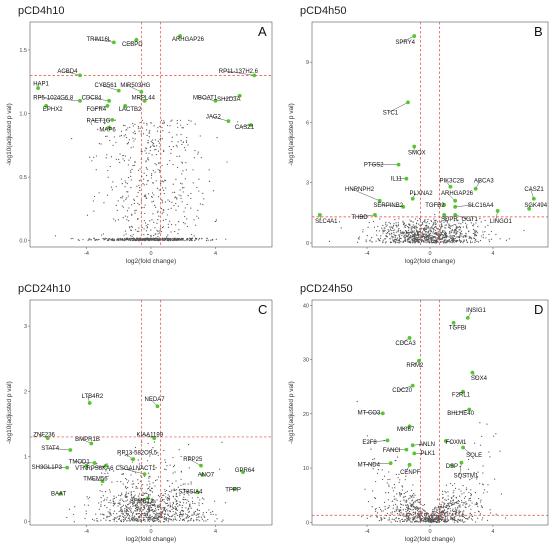  Describe the element at coordinates (307, 244) in the screenshot. I see `y-tick-label: 0` at that location.